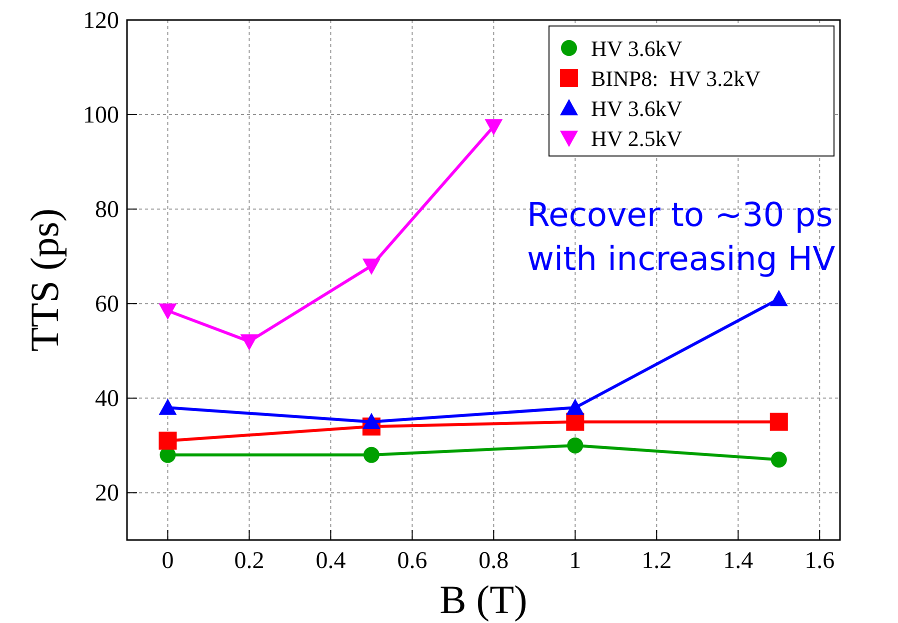 The image size is (898, 623). I want to click on x-tick-label: 0.6, so click(412, 561).